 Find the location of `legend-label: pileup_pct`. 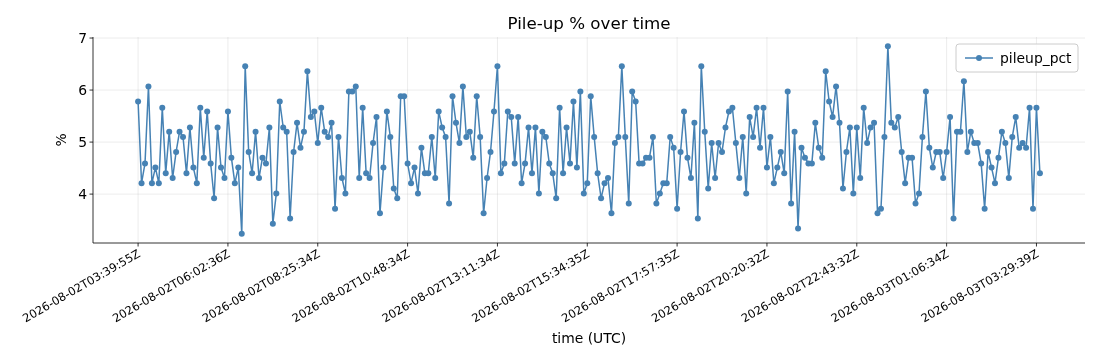

legend-label: pileup_pct is located at coordinates (1036, 58).